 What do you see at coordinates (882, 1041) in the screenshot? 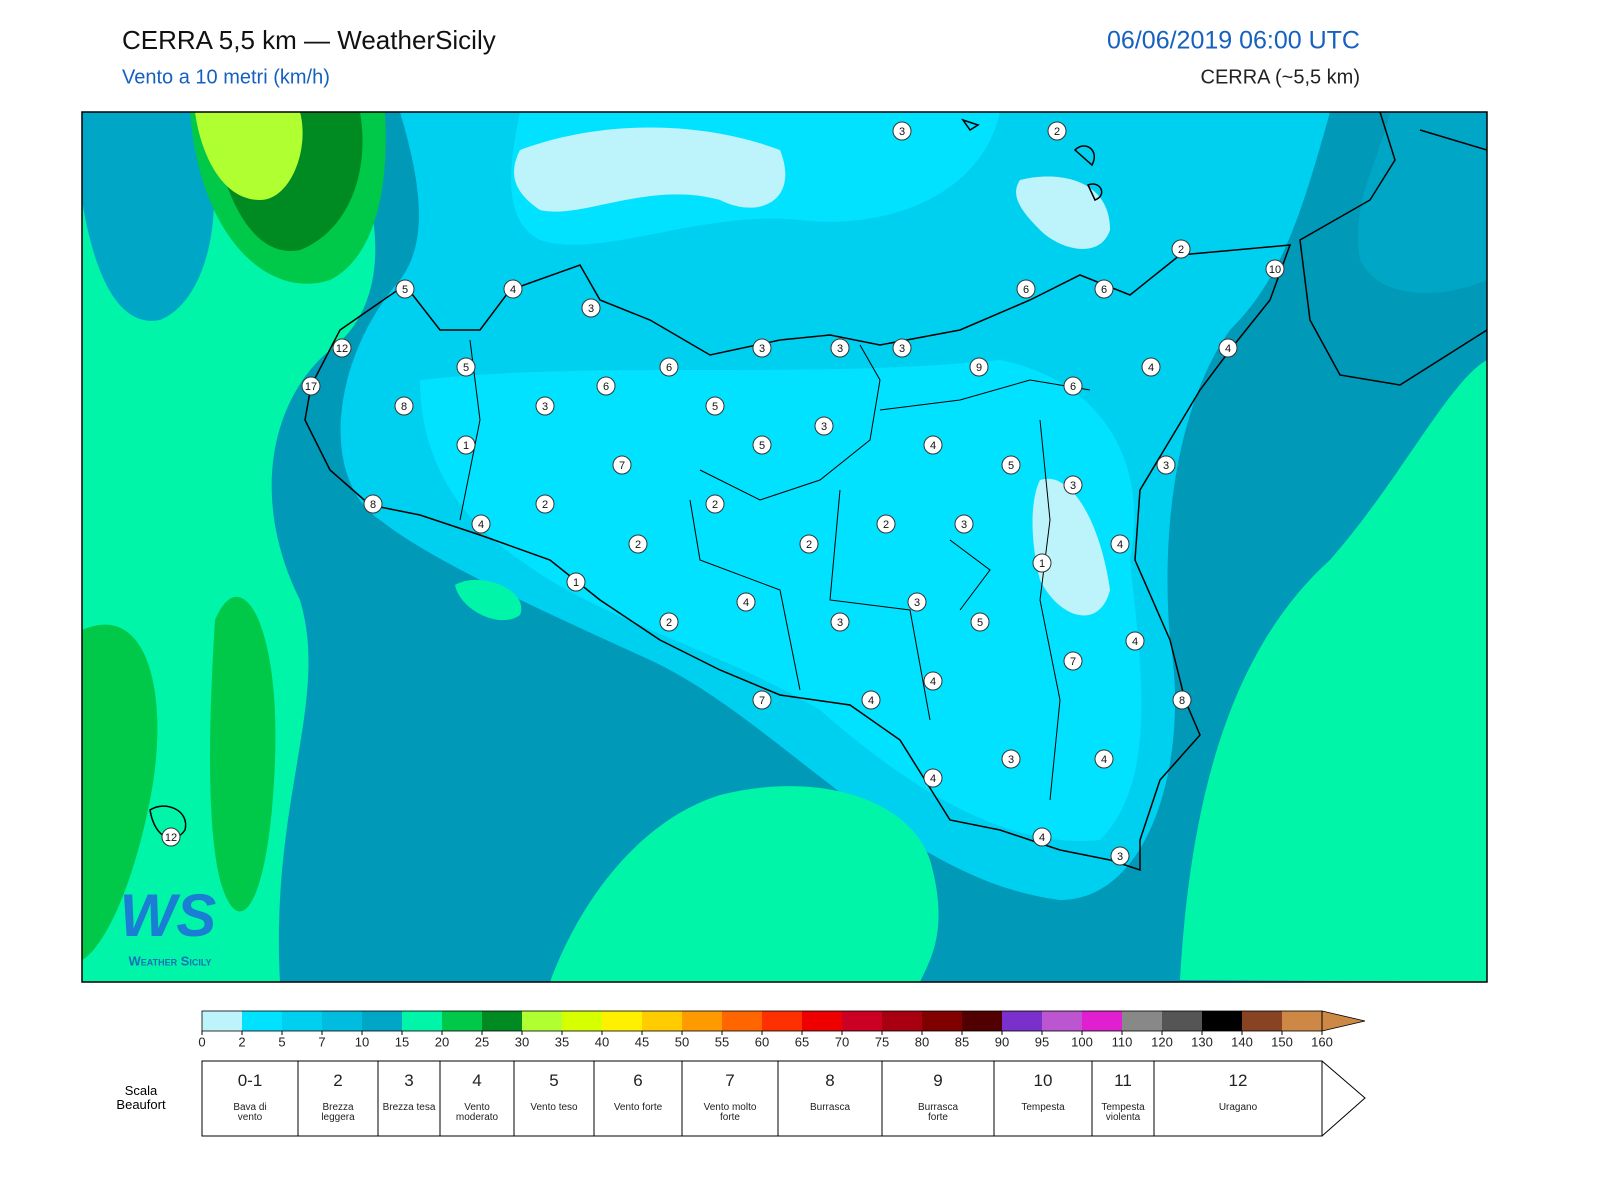
I see `colorbar-tick-label: 75` at bounding box center [882, 1041].